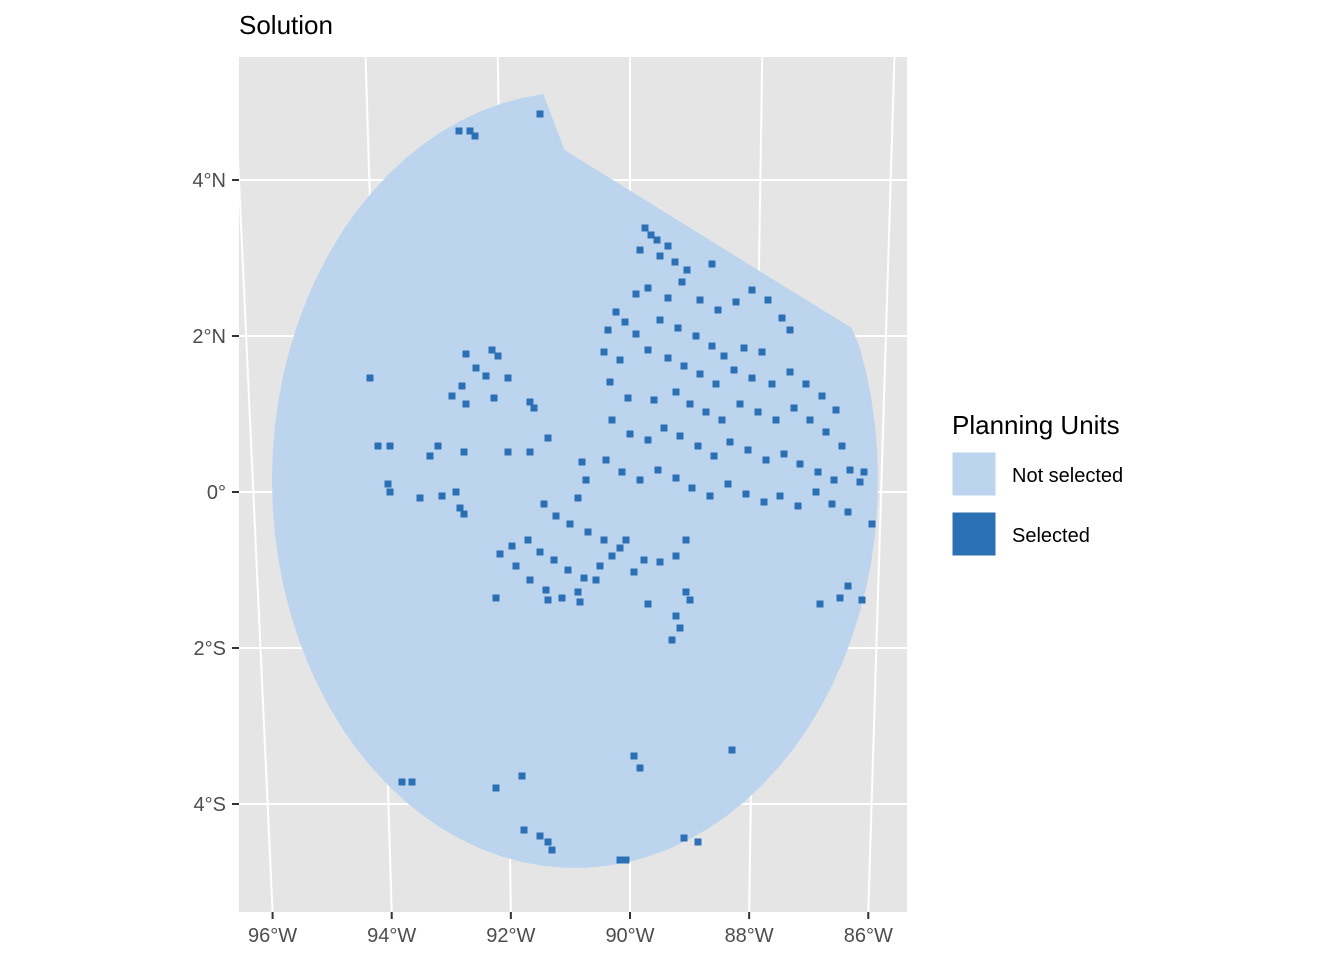 The width and height of the screenshot is (1344, 960). What do you see at coordinates (881, 484) in the screenshot?
I see `graticule-lon-line` at bounding box center [881, 484].